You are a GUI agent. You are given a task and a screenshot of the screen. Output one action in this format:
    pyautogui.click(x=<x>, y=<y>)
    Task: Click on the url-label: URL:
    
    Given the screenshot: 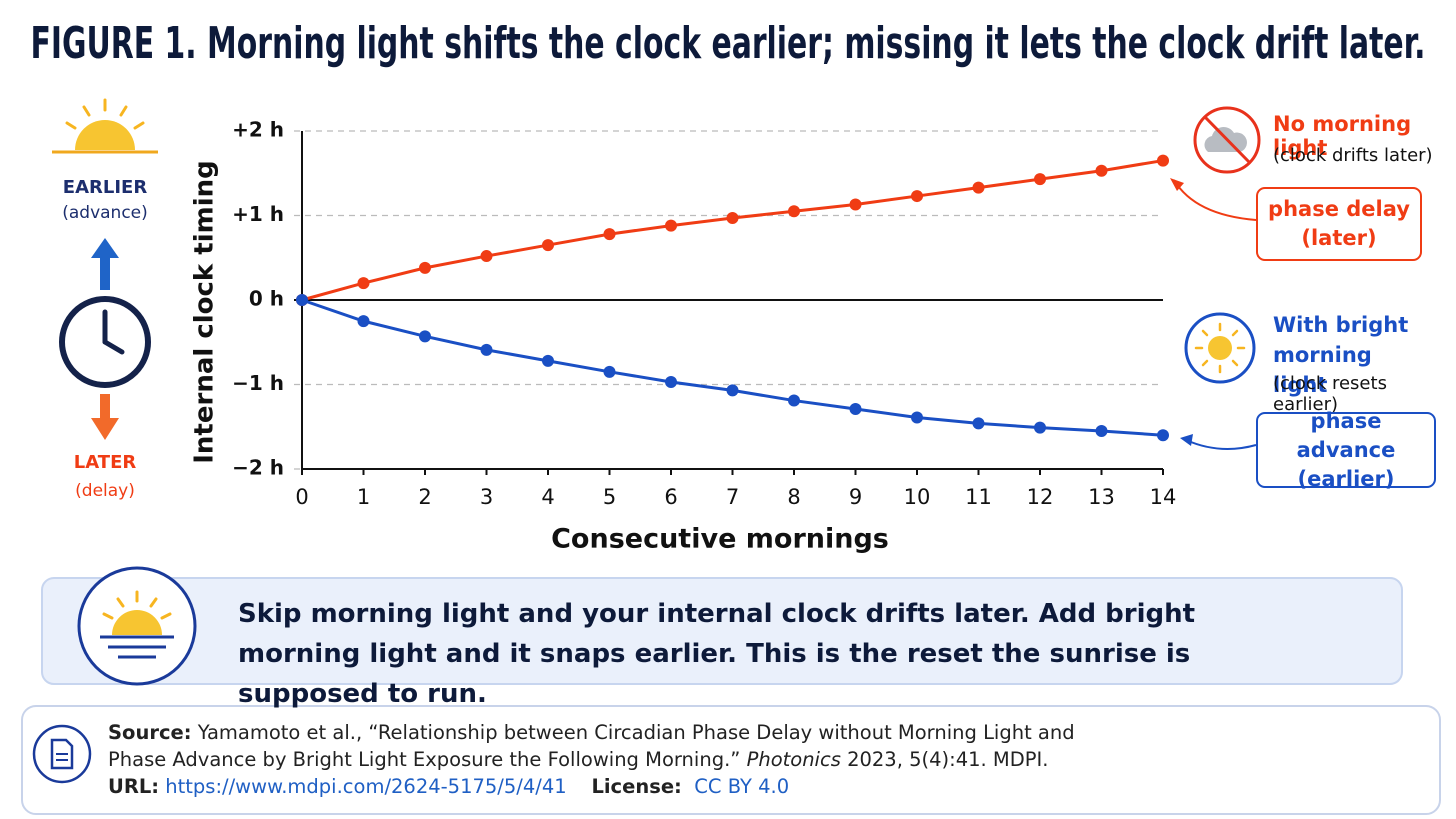 What is the action you would take?
    pyautogui.click(x=134, y=786)
    